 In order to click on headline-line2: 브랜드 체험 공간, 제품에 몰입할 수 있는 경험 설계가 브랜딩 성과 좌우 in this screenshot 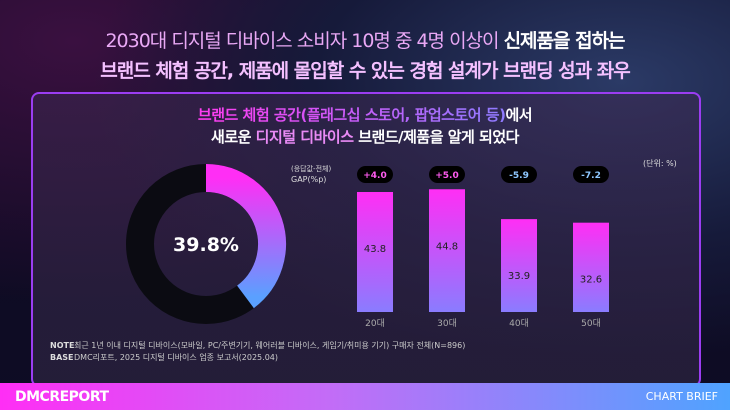, I will do `click(365, 71)`.